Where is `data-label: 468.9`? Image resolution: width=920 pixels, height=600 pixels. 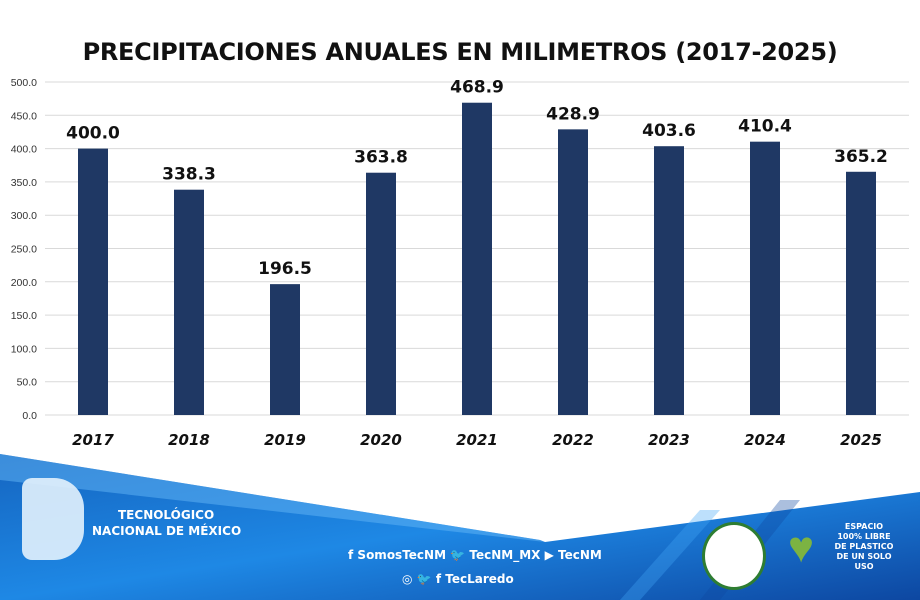 data-label: 468.9 is located at coordinates (477, 88).